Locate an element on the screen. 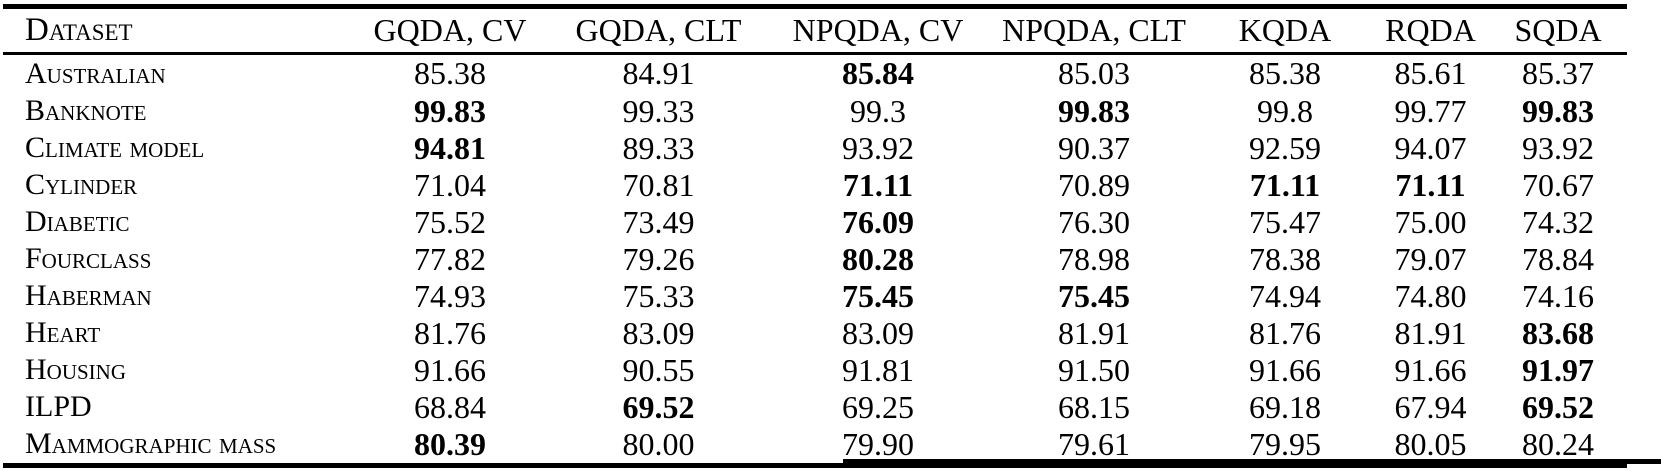 Image resolution: width=1661 pixels, height=471 pixels. value-cell: 79.07 is located at coordinates (1430, 258).